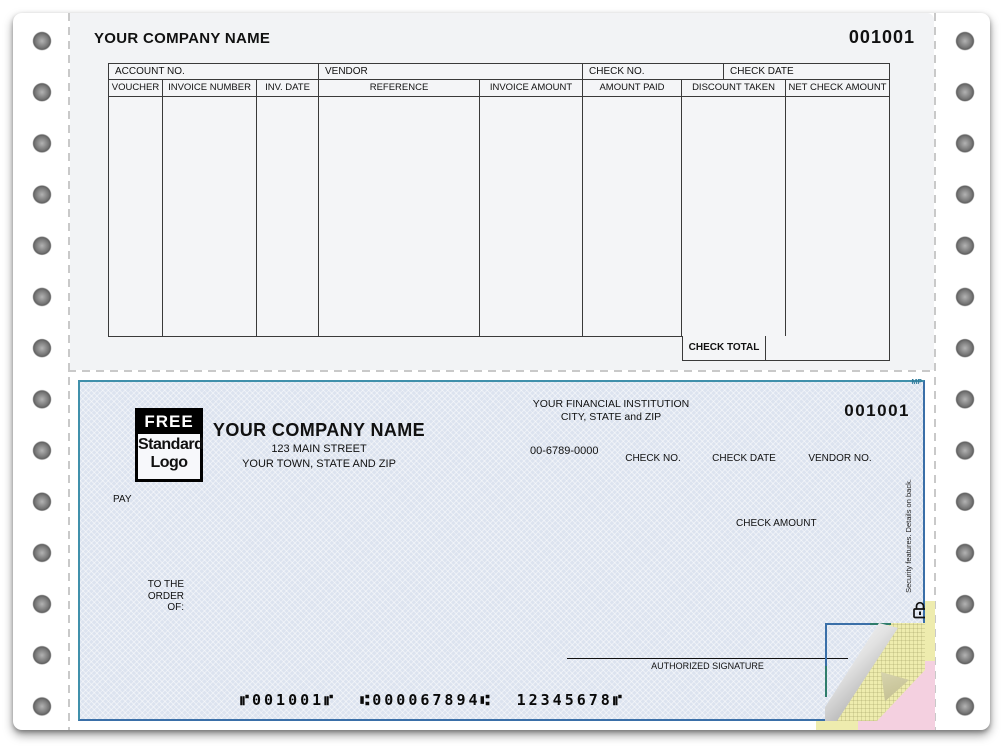 The height and width of the screenshot is (747, 1007). I want to click on col-header-reference: REFERENCE, so click(399, 88).